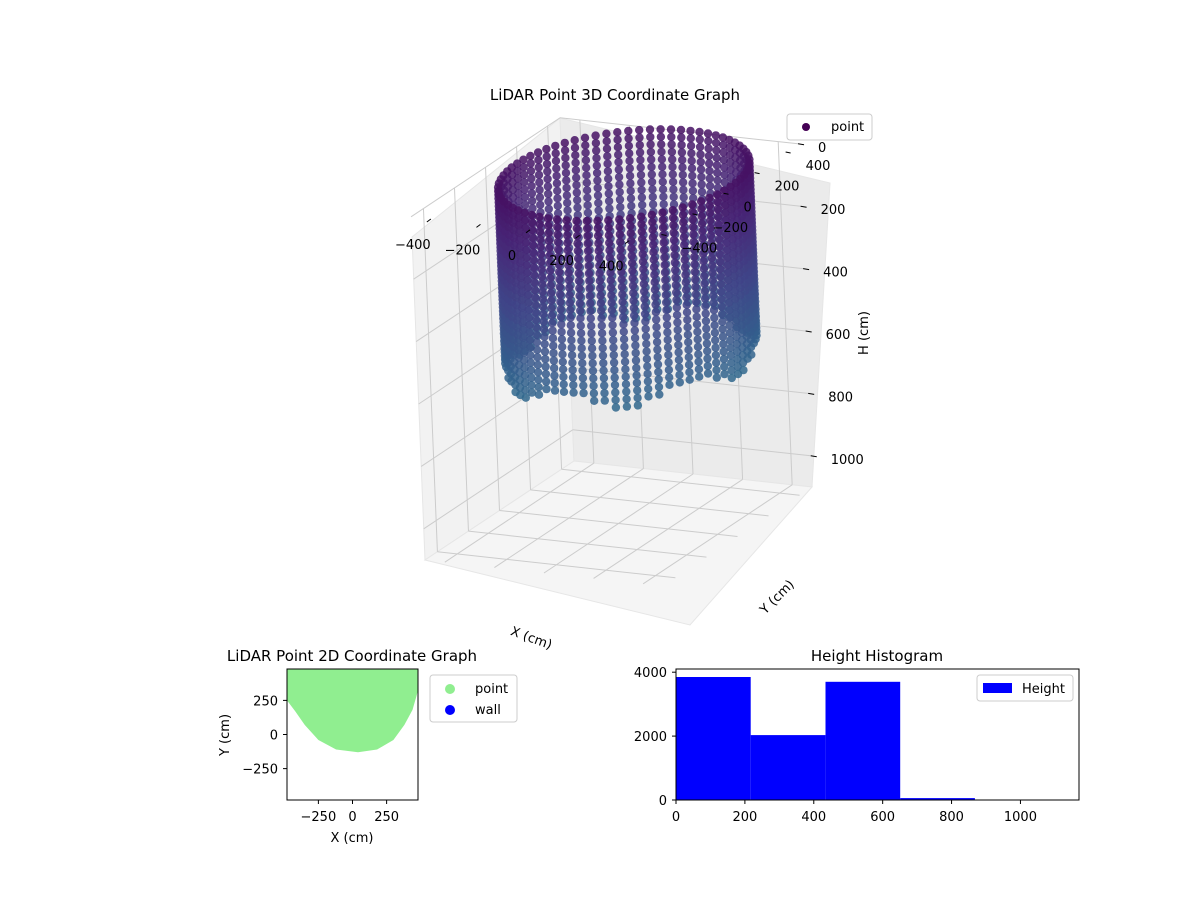  What do you see at coordinates (491, 689) in the screenshot?
I see `legend-2d-point-label: point` at bounding box center [491, 689].